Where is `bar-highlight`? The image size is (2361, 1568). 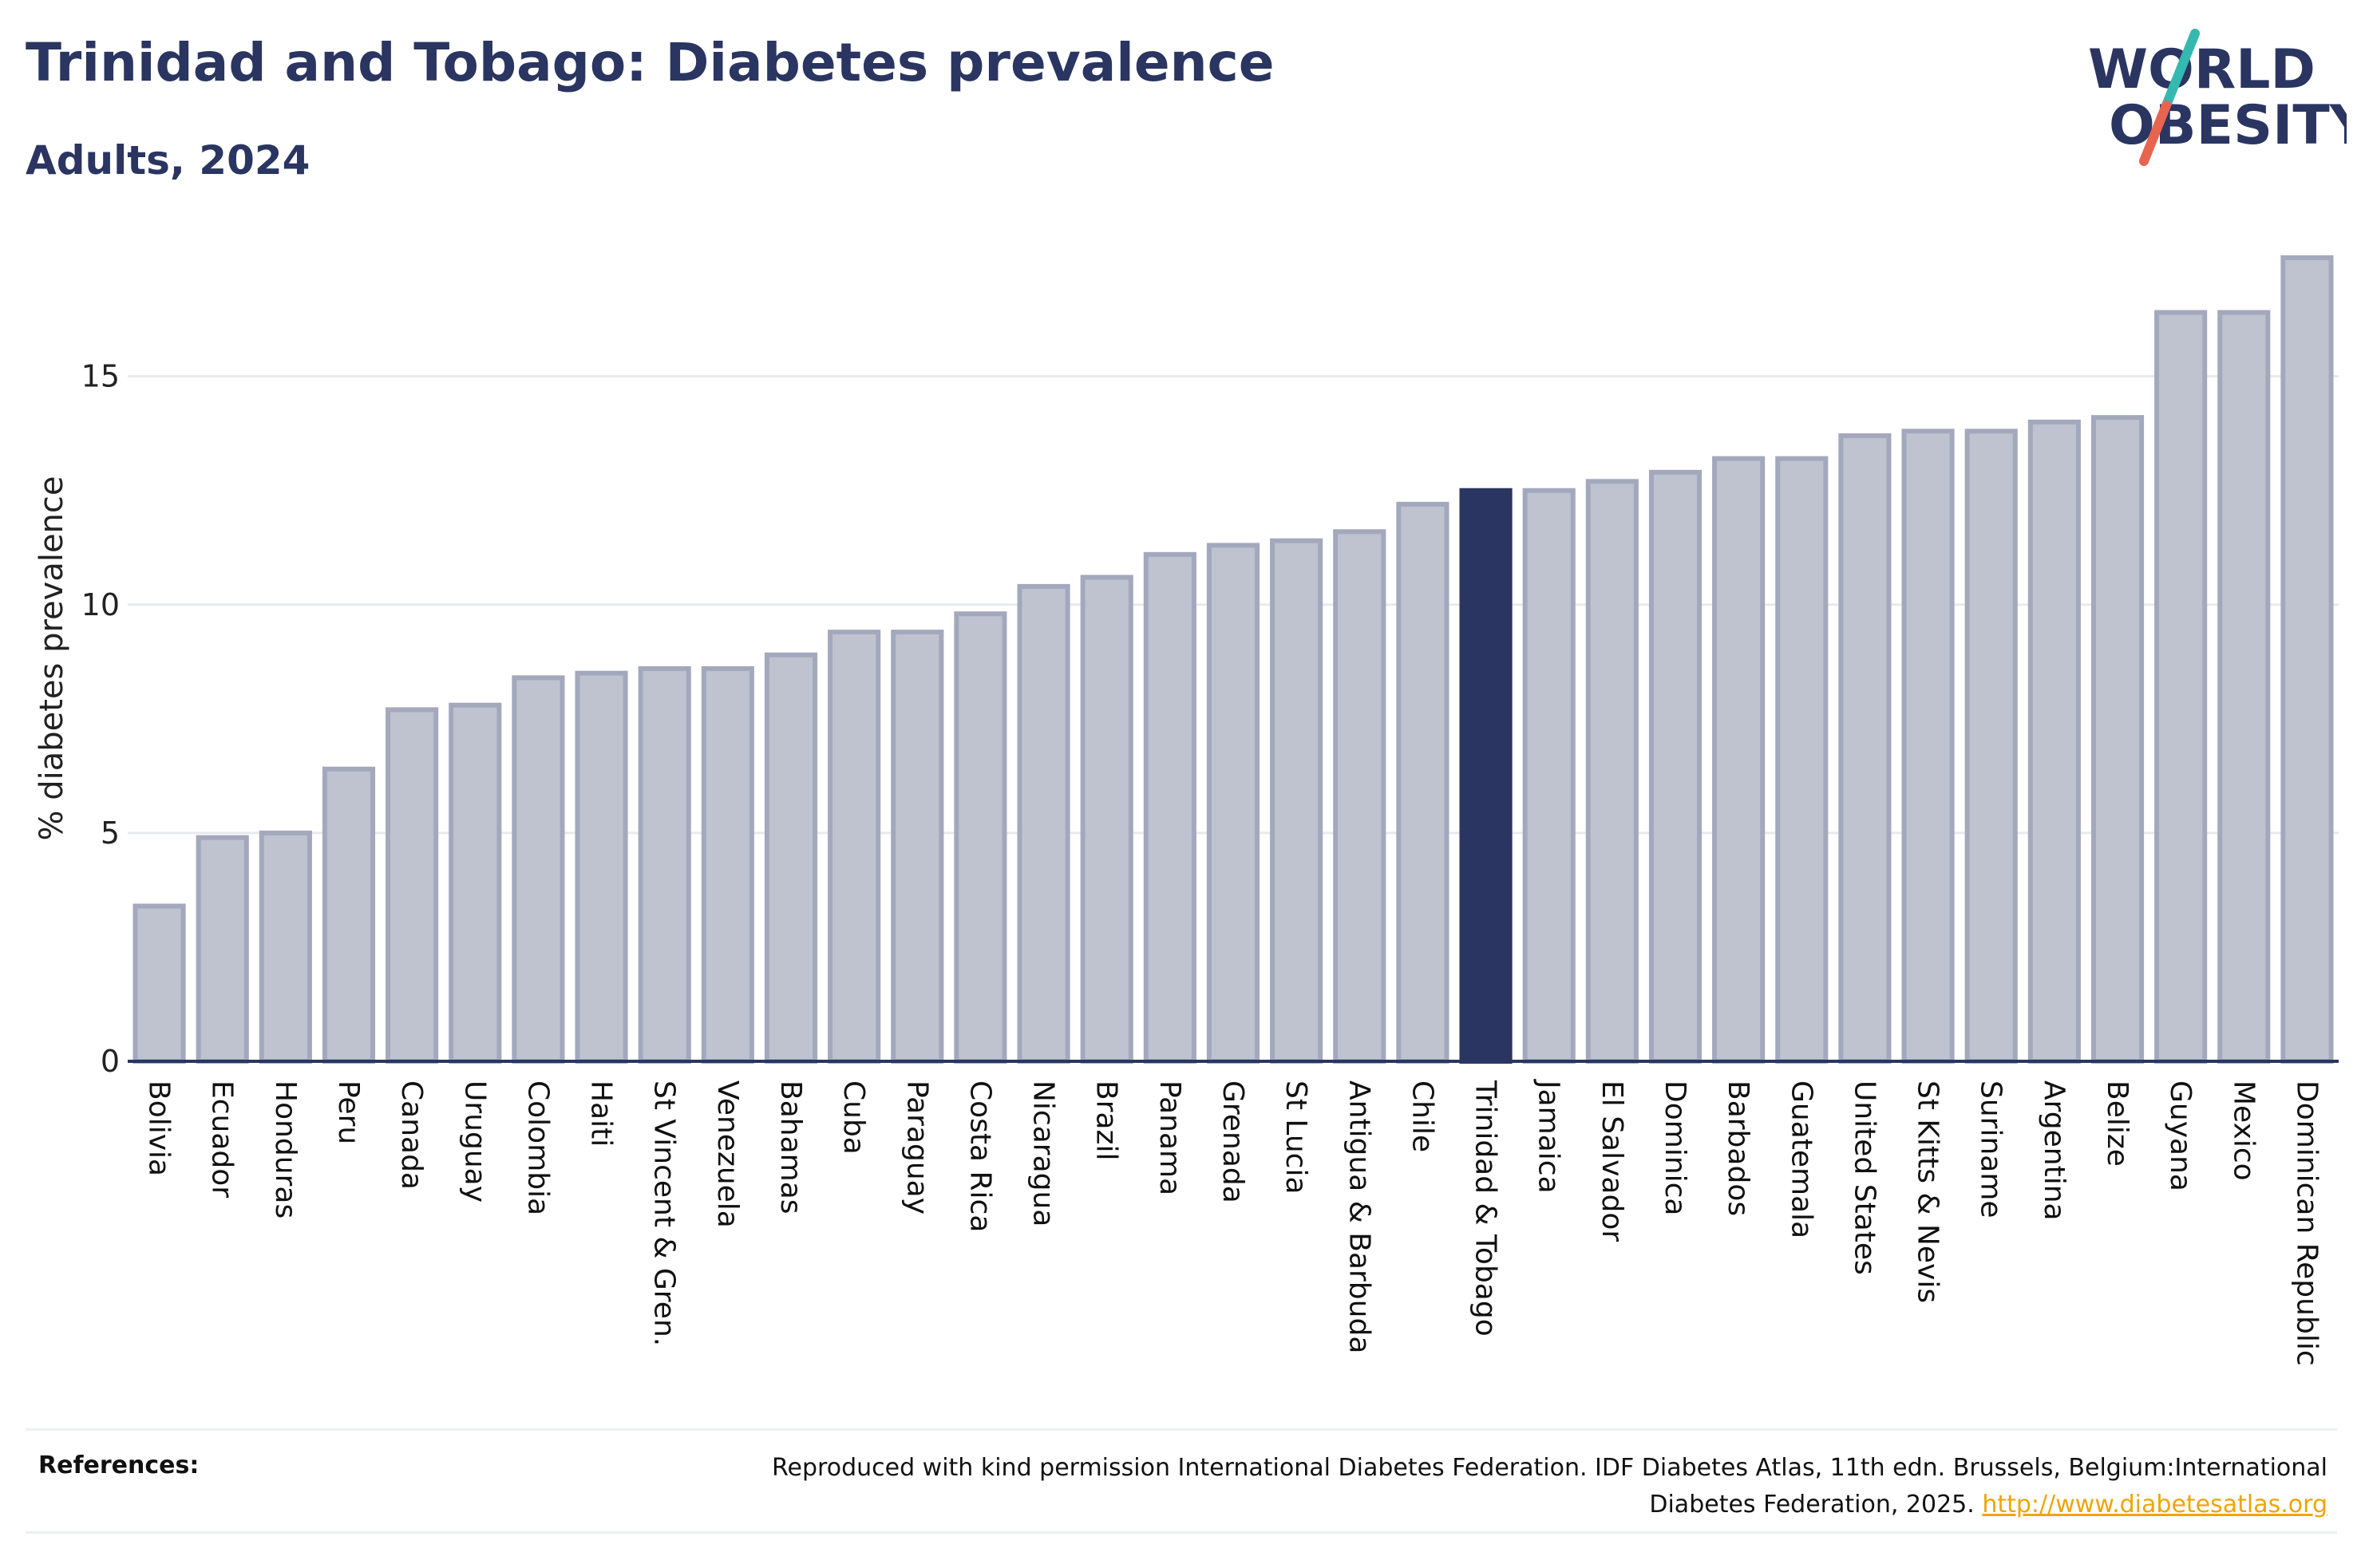
bar-highlight is located at coordinates (1486, 776).